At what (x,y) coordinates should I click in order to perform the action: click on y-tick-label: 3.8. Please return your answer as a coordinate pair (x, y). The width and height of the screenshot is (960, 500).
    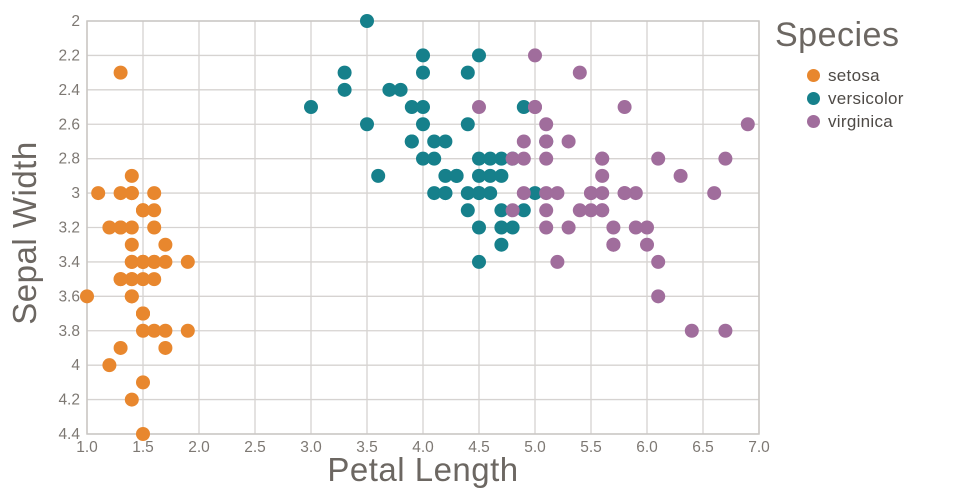
    Looking at the image, I should click on (69, 331).